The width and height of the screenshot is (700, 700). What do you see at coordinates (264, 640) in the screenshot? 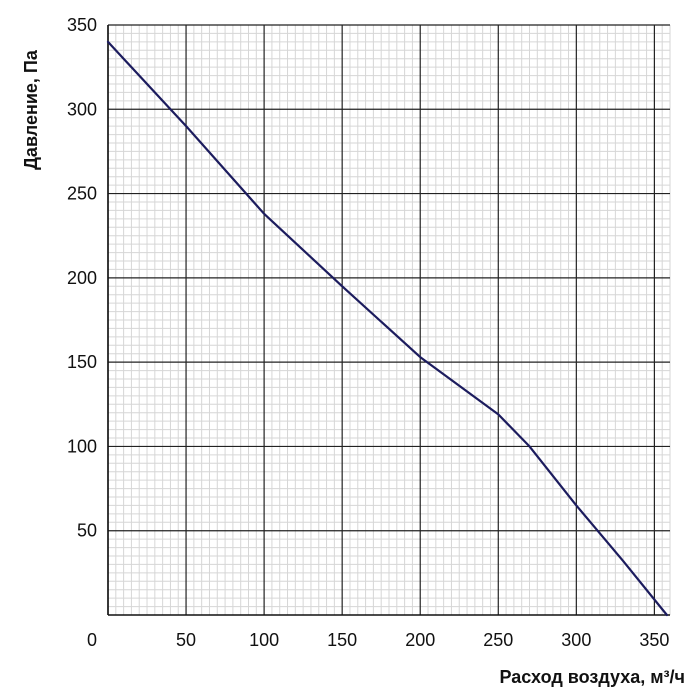
I see `x-tick-label: 100` at bounding box center [264, 640].